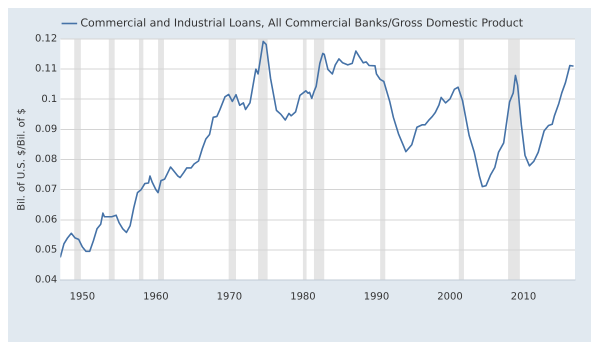 This screenshot has height=350, width=599. What do you see at coordinates (46, 220) in the screenshot?
I see `y-tick-label: 0.06` at bounding box center [46, 220].